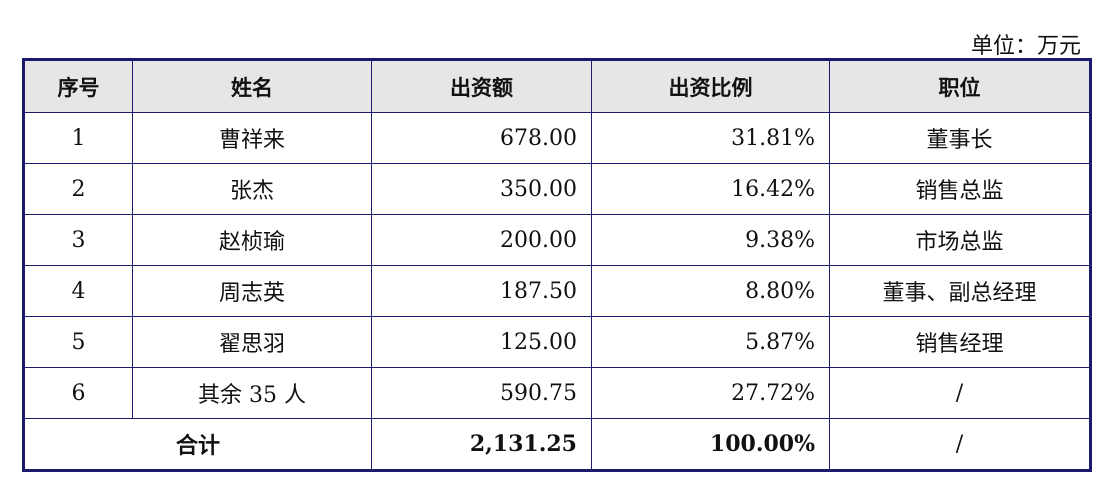 This screenshot has height=487, width=1107. I want to click on total-label: 合计, so click(197, 444).